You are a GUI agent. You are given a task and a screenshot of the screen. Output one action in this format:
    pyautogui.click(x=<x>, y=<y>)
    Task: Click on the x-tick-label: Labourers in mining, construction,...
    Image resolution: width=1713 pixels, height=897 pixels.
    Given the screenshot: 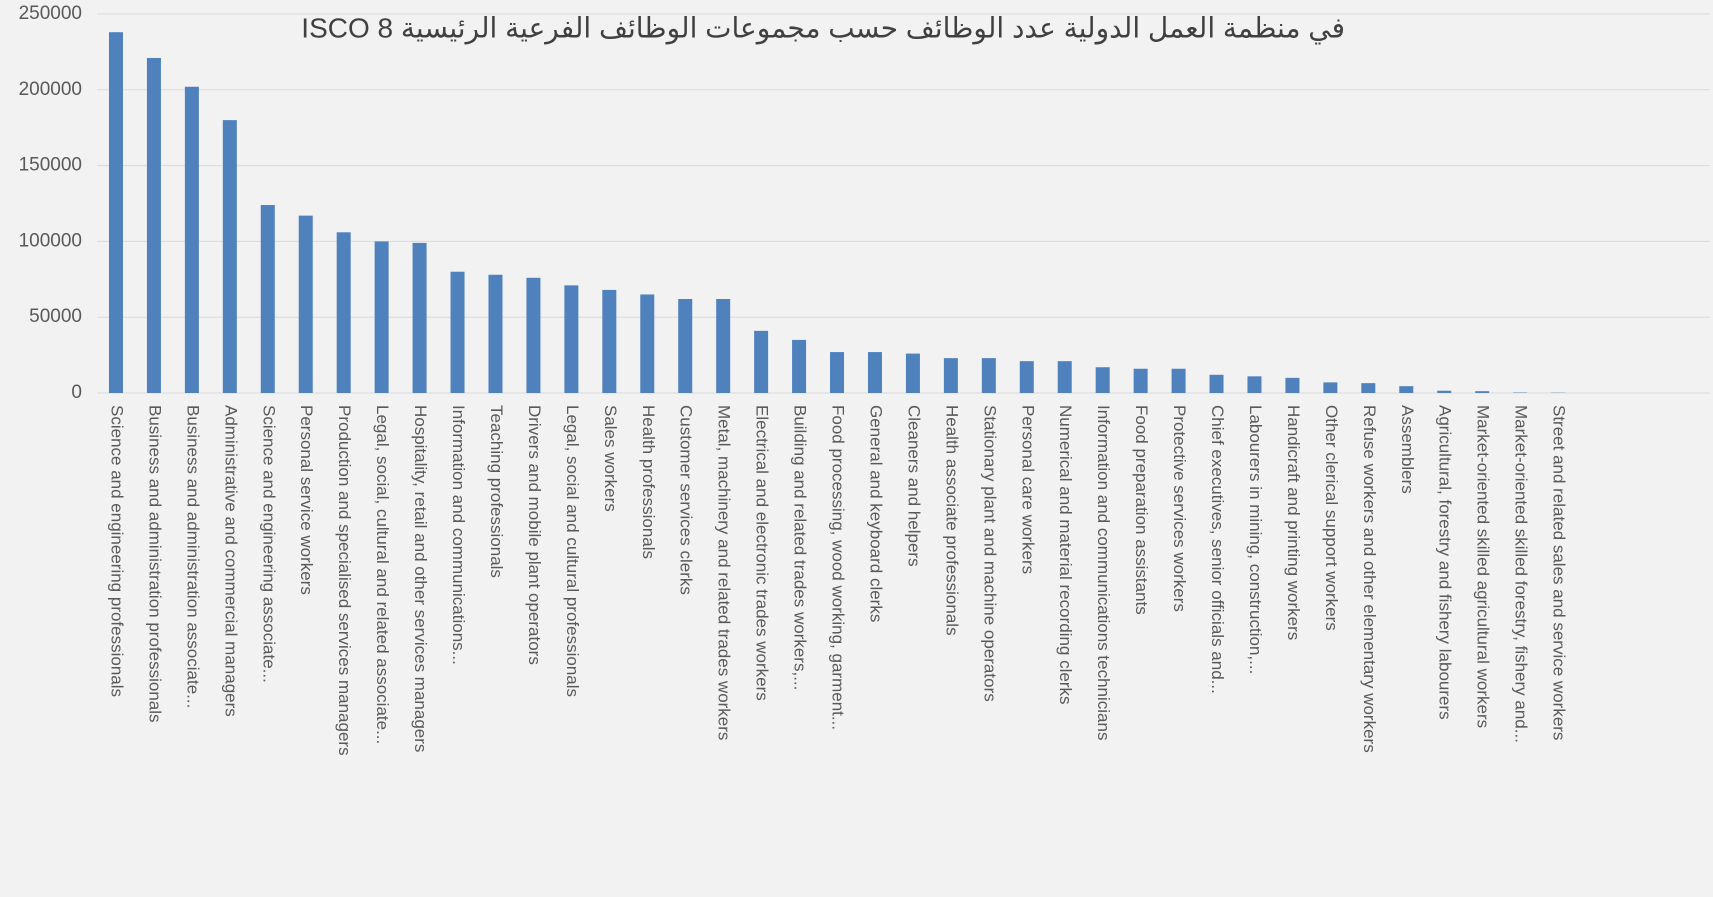 What is the action you would take?
    pyautogui.click(x=1255, y=539)
    